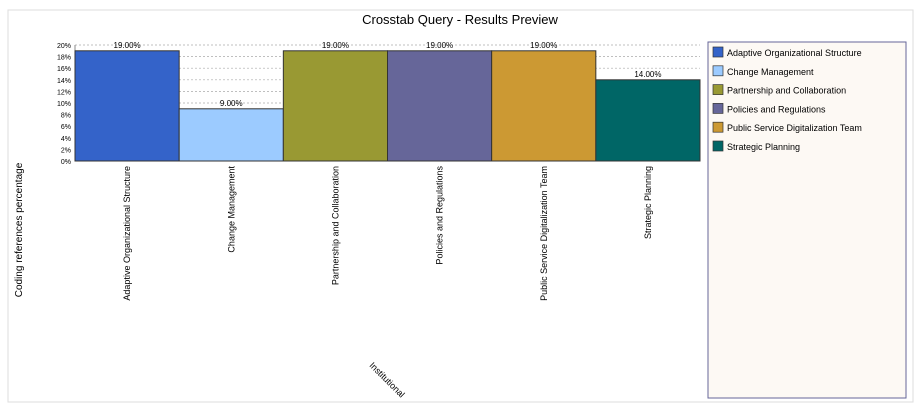 The width and height of the screenshot is (918, 410). I want to click on chart-title: Crosstab Query - Results Preview, so click(460, 19).